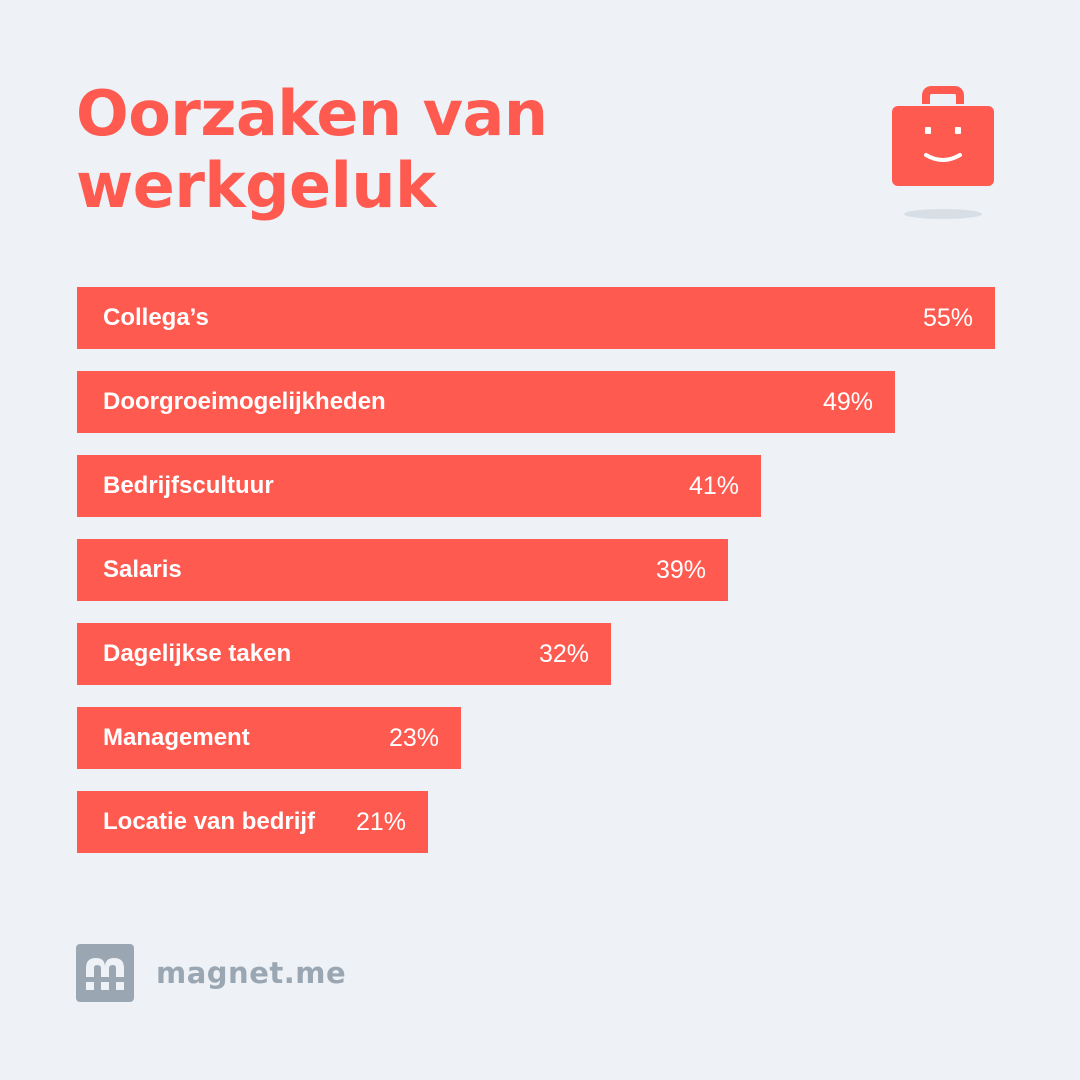  What do you see at coordinates (312, 113) in the screenshot?
I see `title-line-1: Oorzaken van` at bounding box center [312, 113].